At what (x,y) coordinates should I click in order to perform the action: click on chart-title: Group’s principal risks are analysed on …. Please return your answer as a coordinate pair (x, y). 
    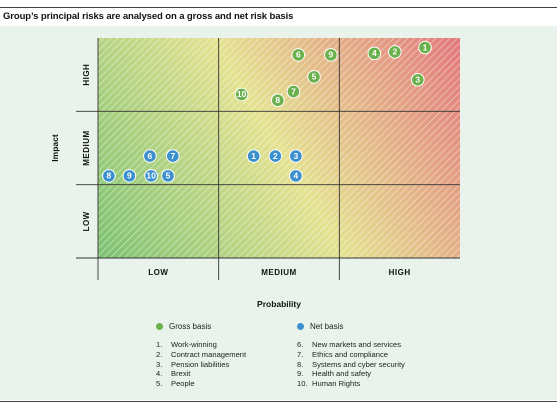
    Looking at the image, I should click on (148, 16).